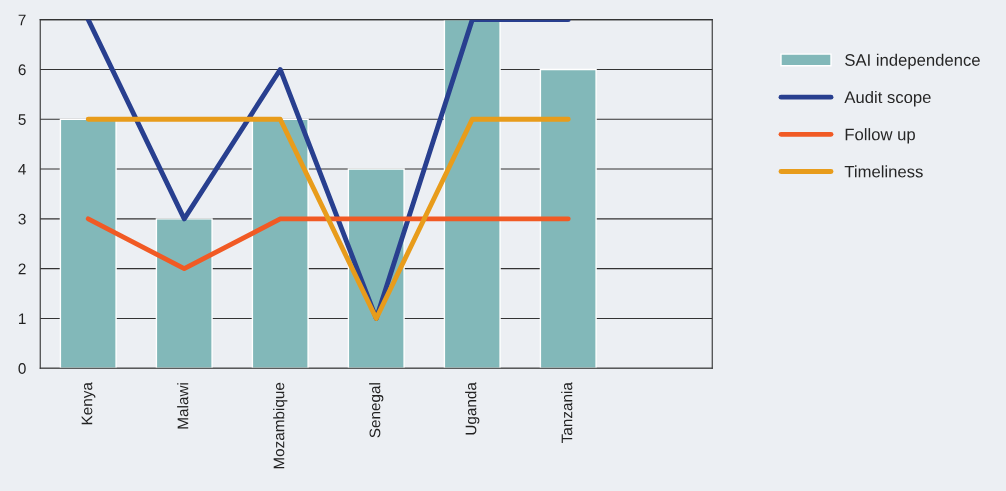 The height and width of the screenshot is (491, 1006). Describe the element at coordinates (183, 406) in the screenshot. I see `x-tick-label: Malawi` at that location.